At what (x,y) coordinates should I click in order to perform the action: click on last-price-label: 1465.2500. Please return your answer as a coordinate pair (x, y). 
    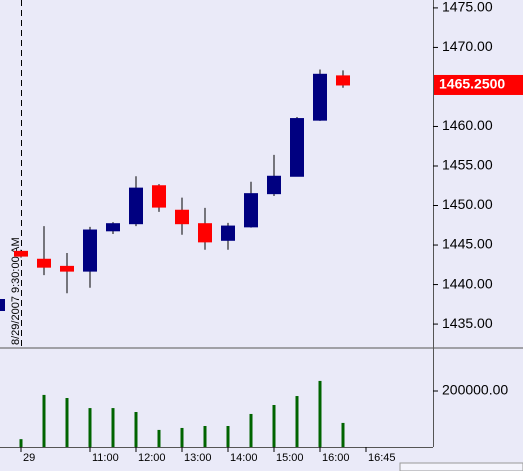
    Looking at the image, I should click on (472, 84).